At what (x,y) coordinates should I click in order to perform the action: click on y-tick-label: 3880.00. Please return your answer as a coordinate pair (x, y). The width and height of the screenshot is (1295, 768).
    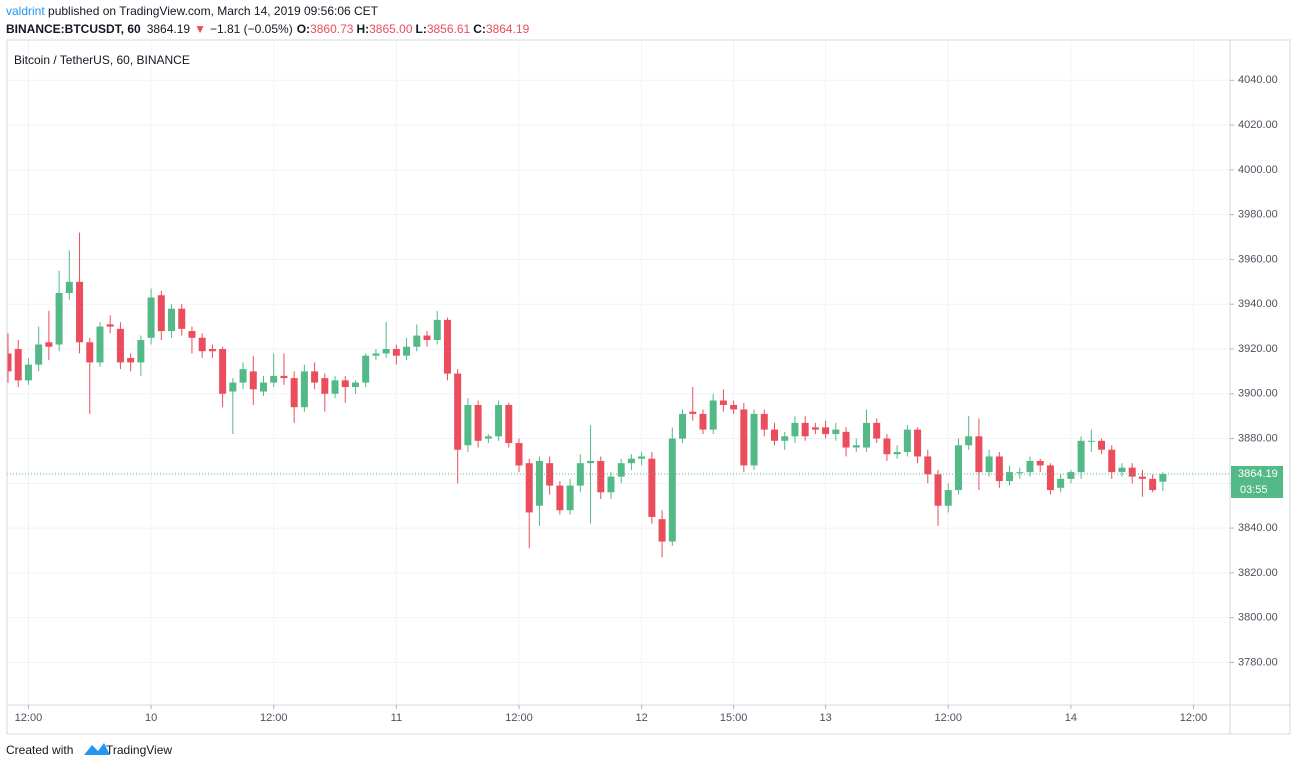
    Looking at the image, I should click on (1258, 438).